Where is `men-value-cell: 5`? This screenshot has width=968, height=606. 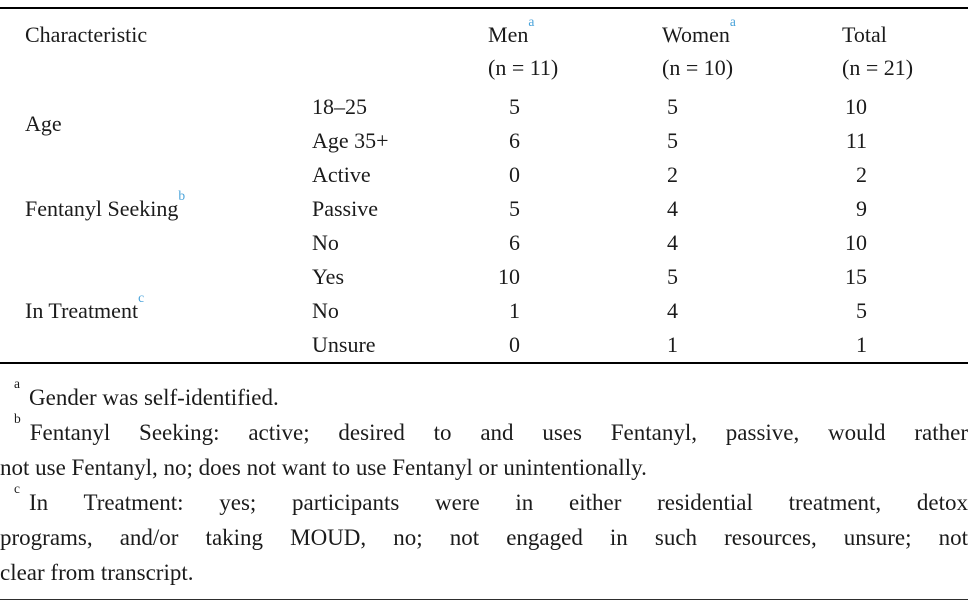
men-value-cell: 5 is located at coordinates (575, 107).